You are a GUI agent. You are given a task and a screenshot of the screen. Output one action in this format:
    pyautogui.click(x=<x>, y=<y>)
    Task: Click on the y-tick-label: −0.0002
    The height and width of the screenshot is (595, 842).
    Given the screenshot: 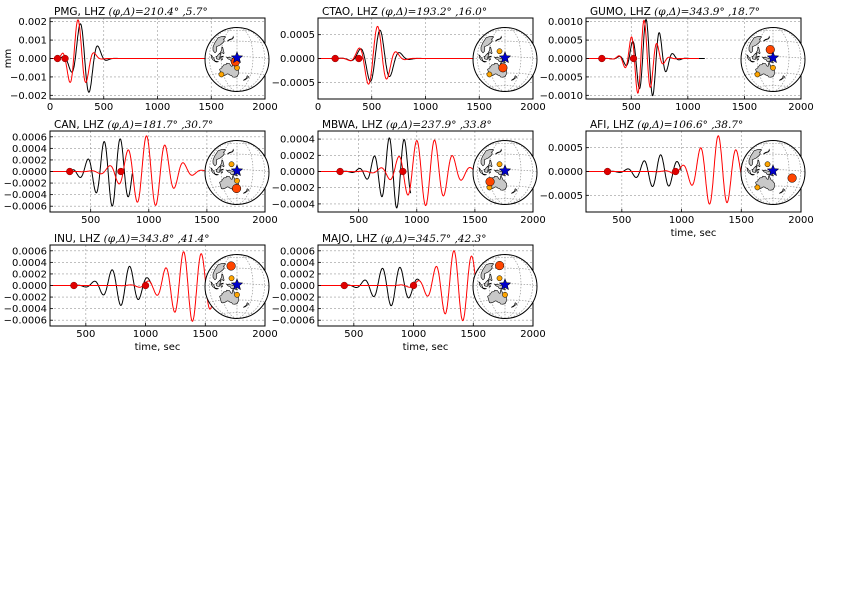 What is the action you would take?
    pyautogui.click(x=293, y=298)
    